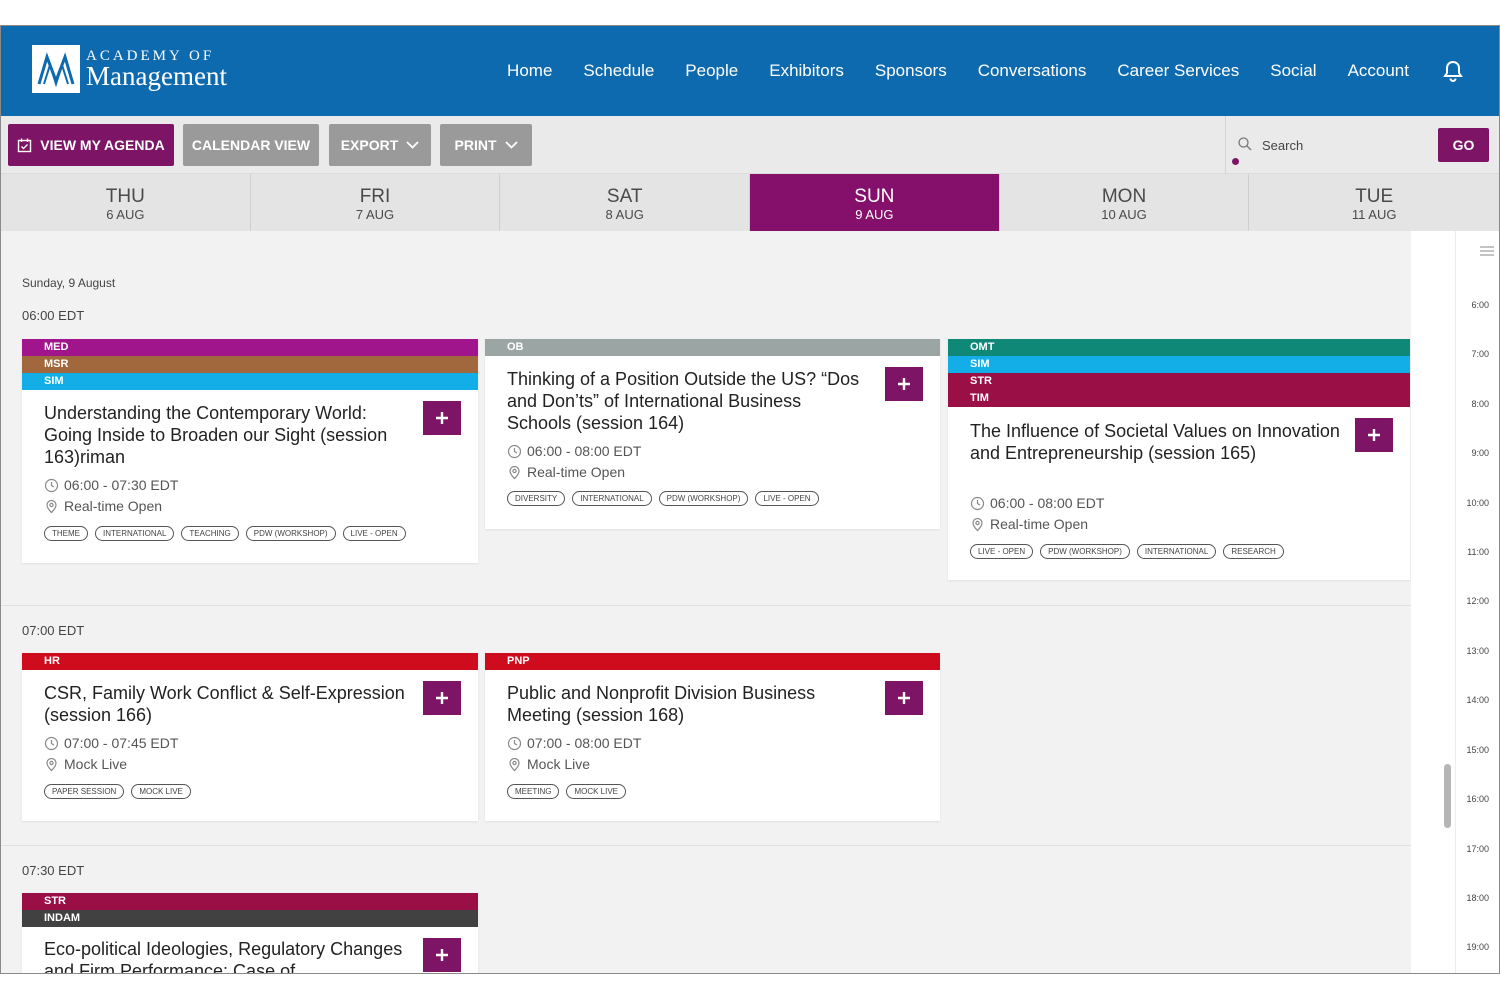 The width and height of the screenshot is (1500, 1000). What do you see at coordinates (1447, 796) in the screenshot?
I see `timeline-scrollbar-thumb` at bounding box center [1447, 796].